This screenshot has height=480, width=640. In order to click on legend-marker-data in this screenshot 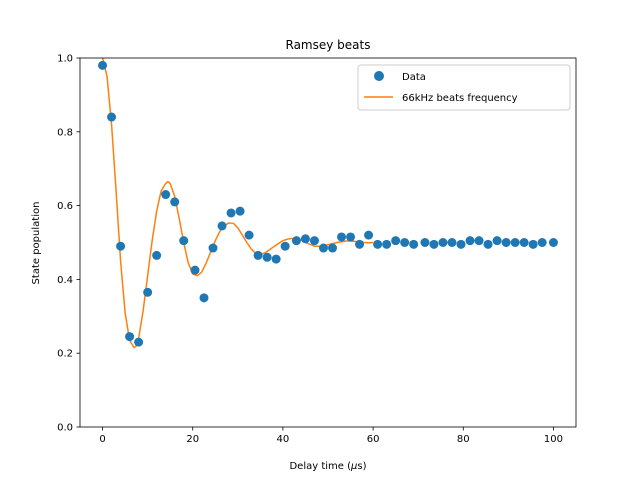, I will do `click(379, 76)`.